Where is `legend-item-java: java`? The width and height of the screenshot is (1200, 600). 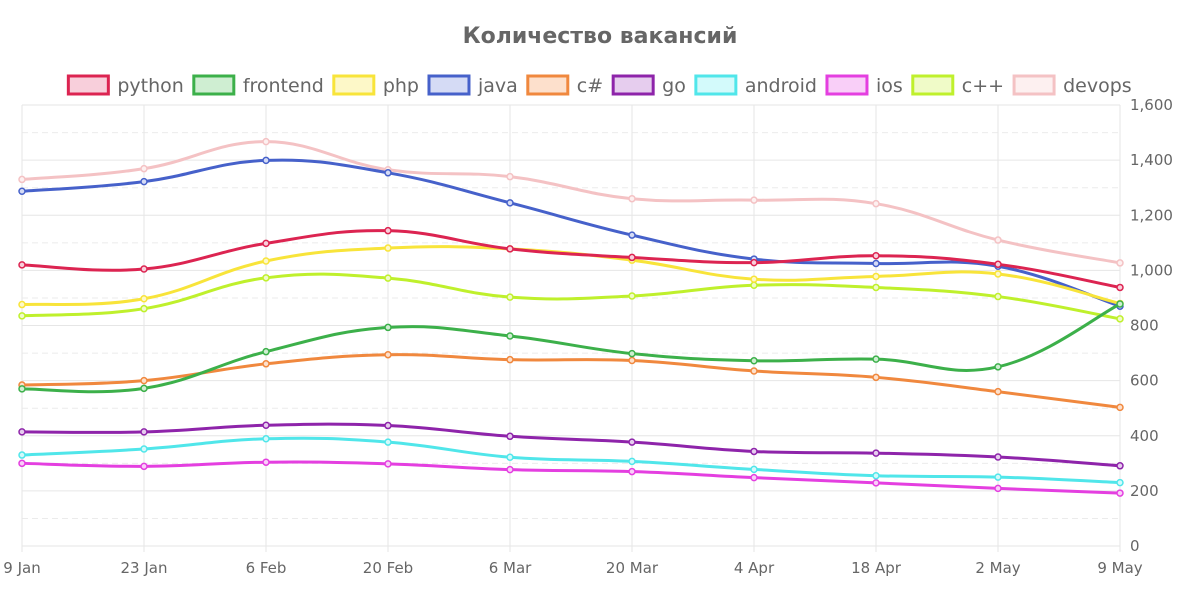 legend-item-java: java is located at coordinates (472, 85).